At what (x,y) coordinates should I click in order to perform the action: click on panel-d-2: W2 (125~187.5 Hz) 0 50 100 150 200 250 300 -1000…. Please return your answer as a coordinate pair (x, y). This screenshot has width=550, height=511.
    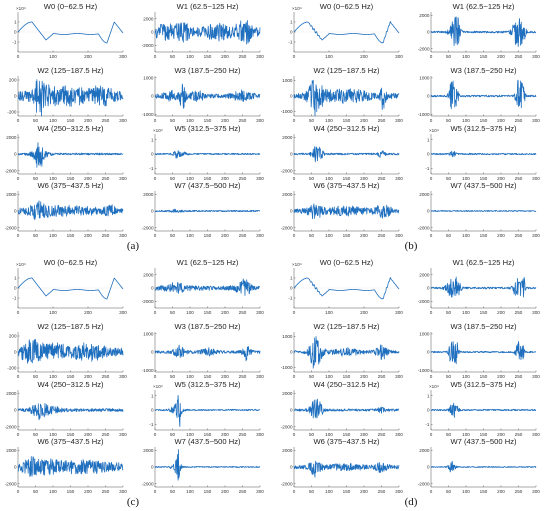
    Looking at the image, I should click on (342, 350).